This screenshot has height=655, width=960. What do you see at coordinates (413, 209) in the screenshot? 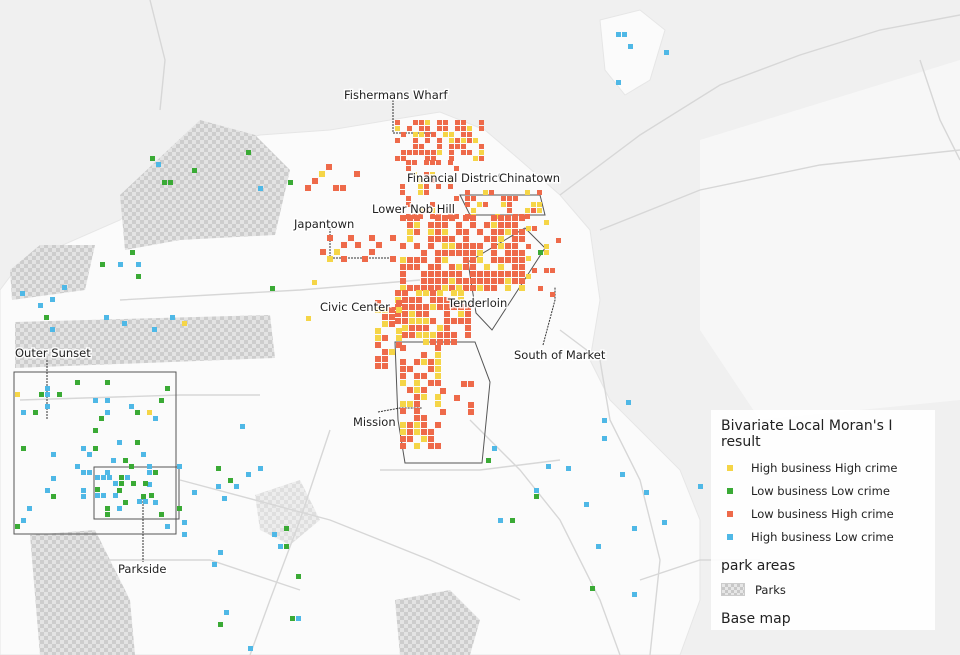
I see `label-lower-nob-hill: Lower Nob Hill` at bounding box center [413, 209].